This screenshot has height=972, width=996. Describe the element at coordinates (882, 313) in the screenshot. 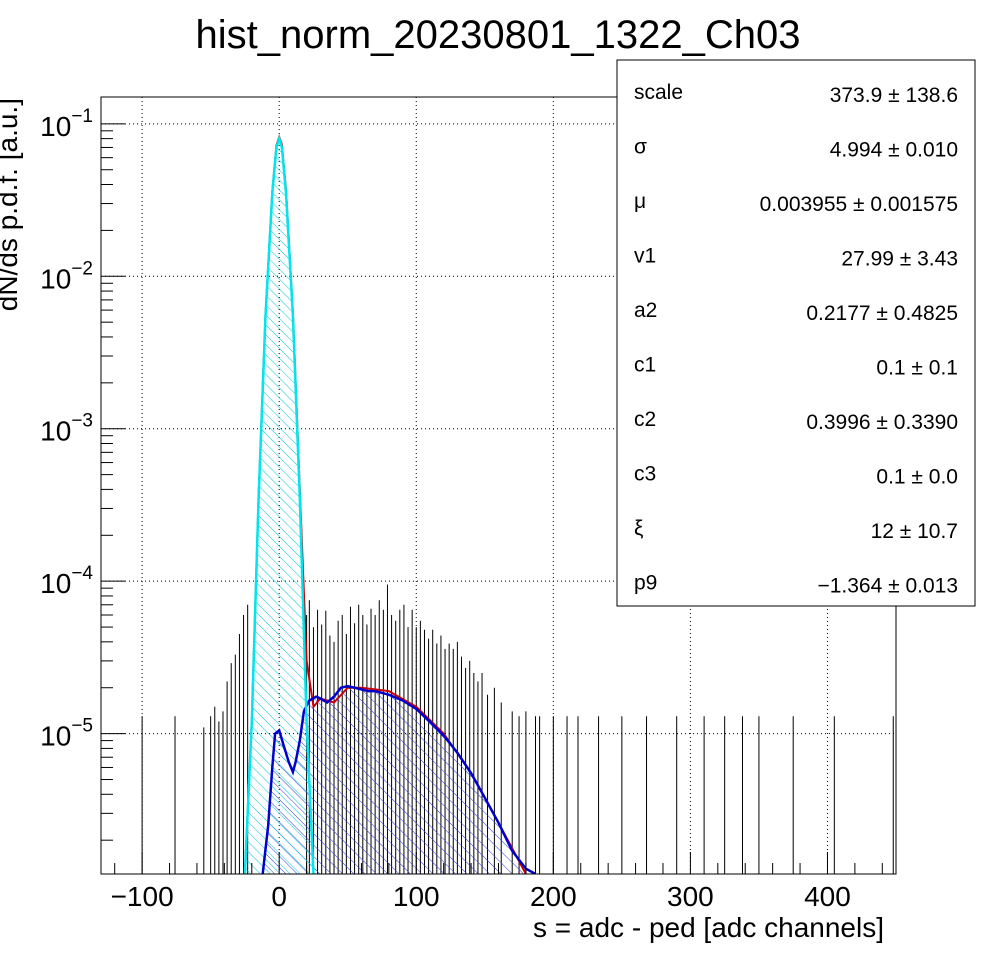

I see `stat-row-value: 0.2177 ± 0.4825` at that location.